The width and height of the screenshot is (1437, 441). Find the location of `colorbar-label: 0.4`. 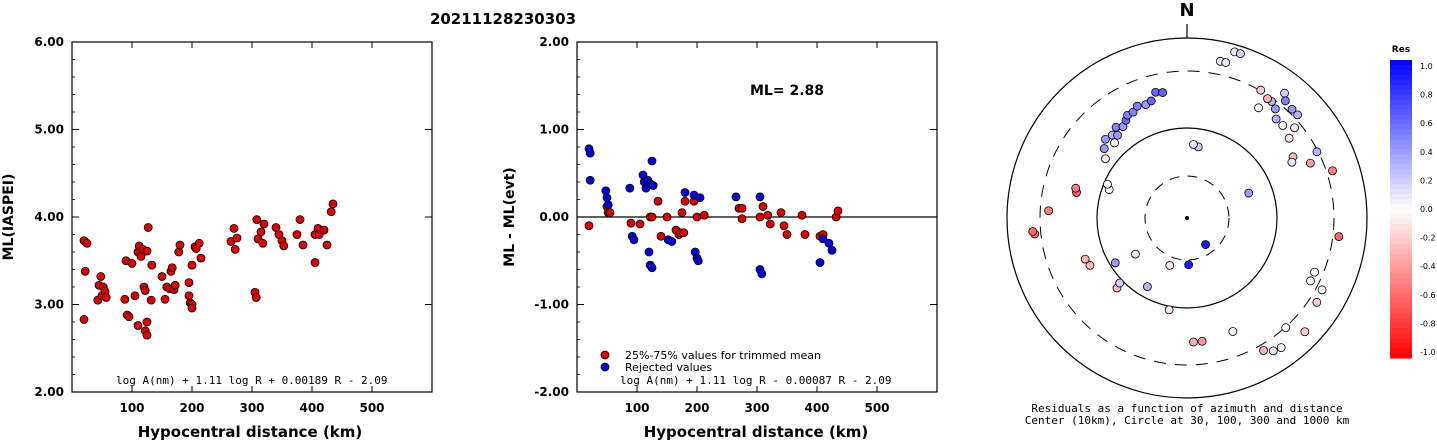

colorbar-label: 0.4 is located at coordinates (1426, 152).